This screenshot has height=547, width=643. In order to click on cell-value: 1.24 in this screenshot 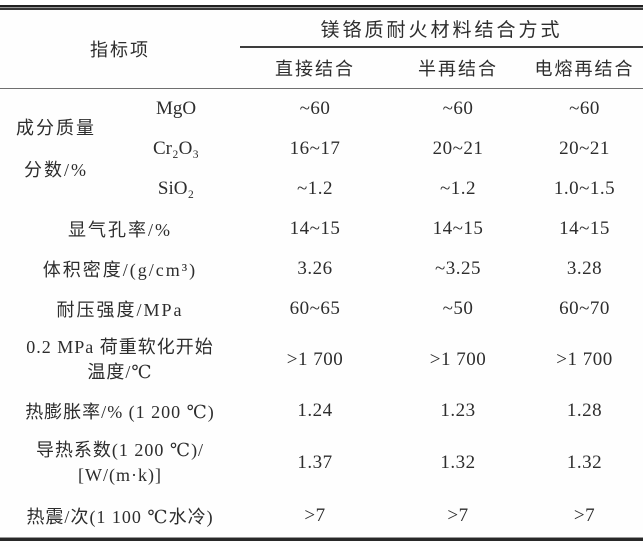, I will do `click(315, 410)`.